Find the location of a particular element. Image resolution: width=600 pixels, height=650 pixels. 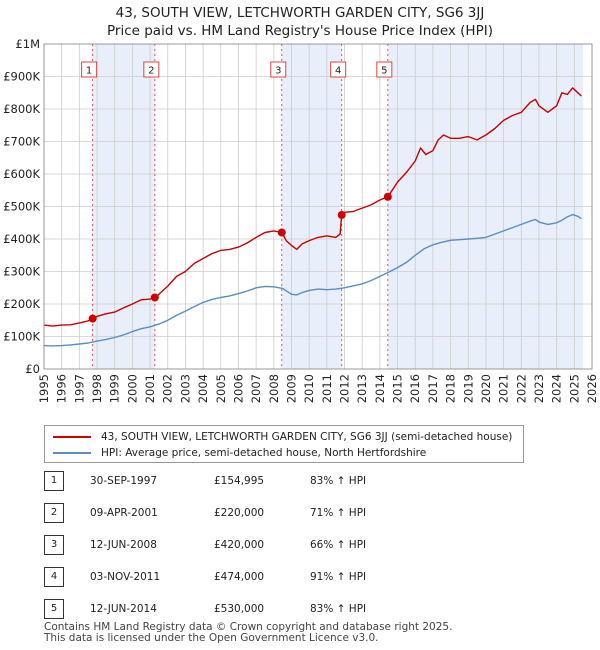

x-tick-label: 1998 is located at coordinates (97, 388).